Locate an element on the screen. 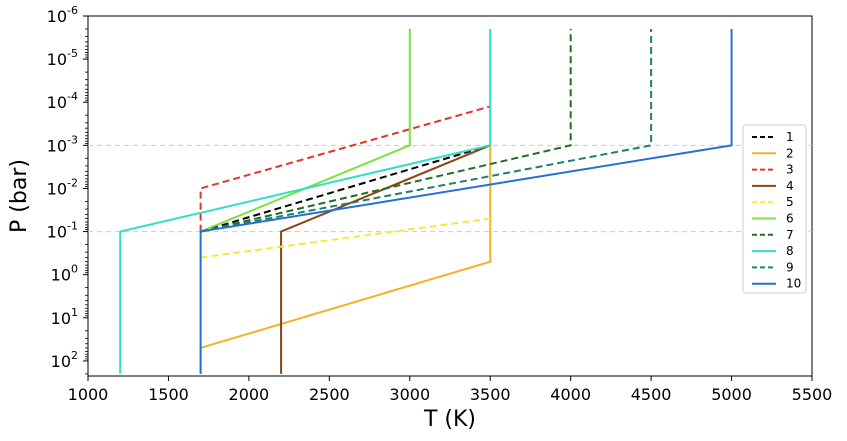 This screenshot has height=441, width=847. x-tick-label: 4500 is located at coordinates (651, 394).